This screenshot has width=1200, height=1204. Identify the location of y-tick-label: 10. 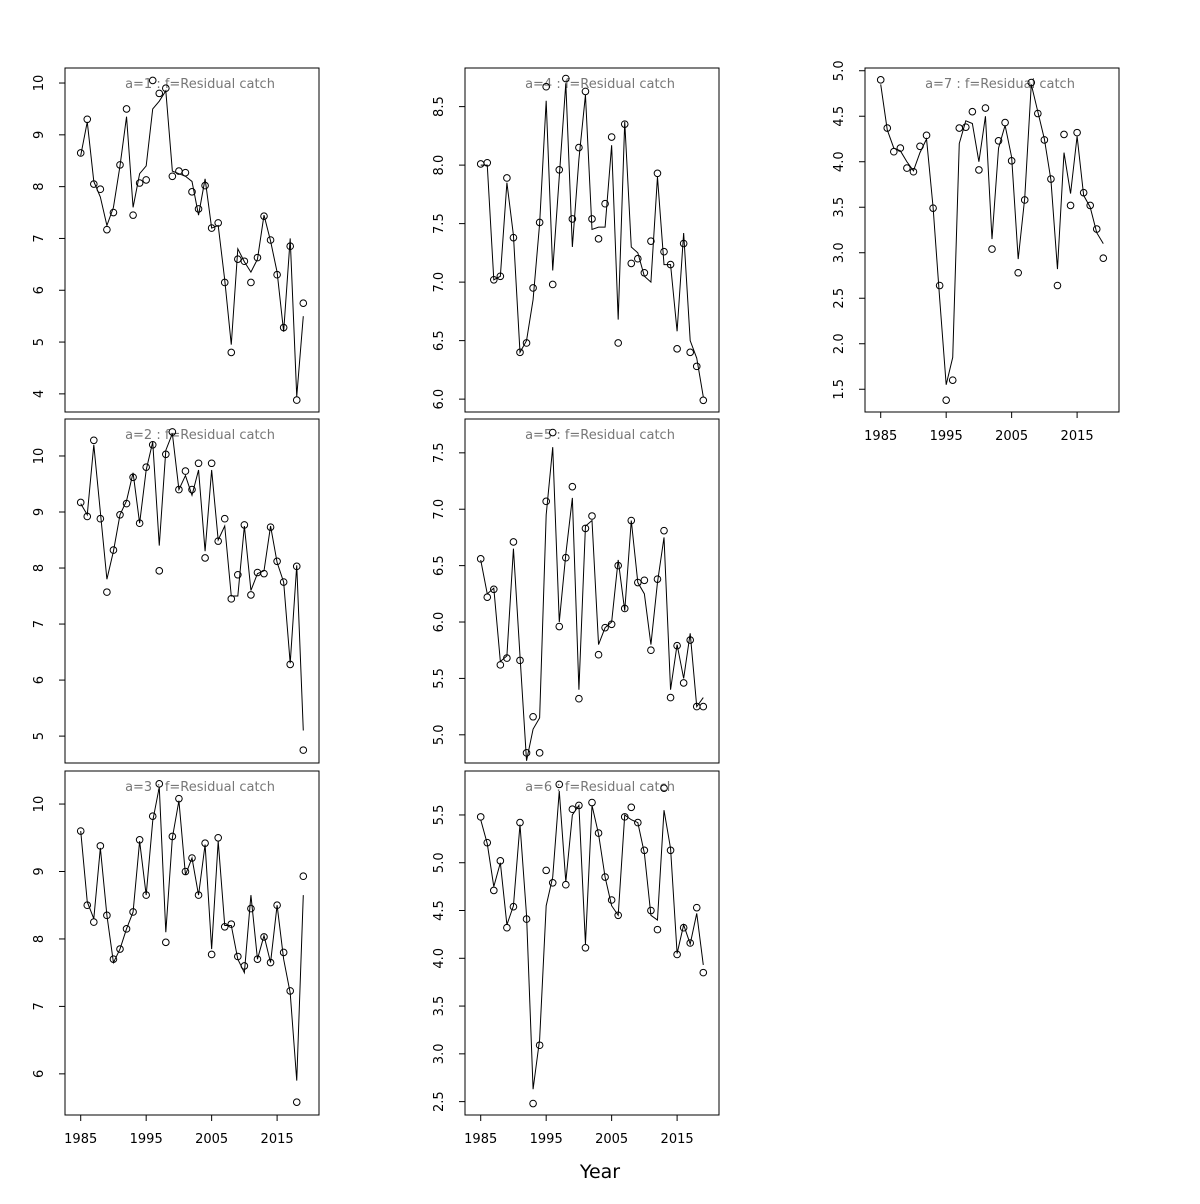
(39, 83).